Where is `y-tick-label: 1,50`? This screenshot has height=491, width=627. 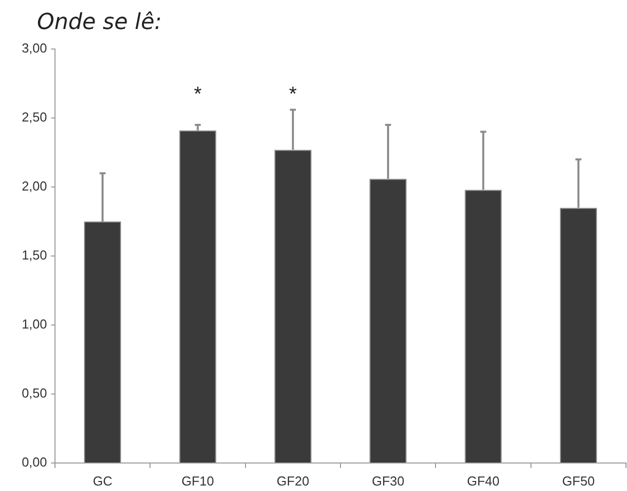 y-tick-label: 1,50 is located at coordinates (34, 255).